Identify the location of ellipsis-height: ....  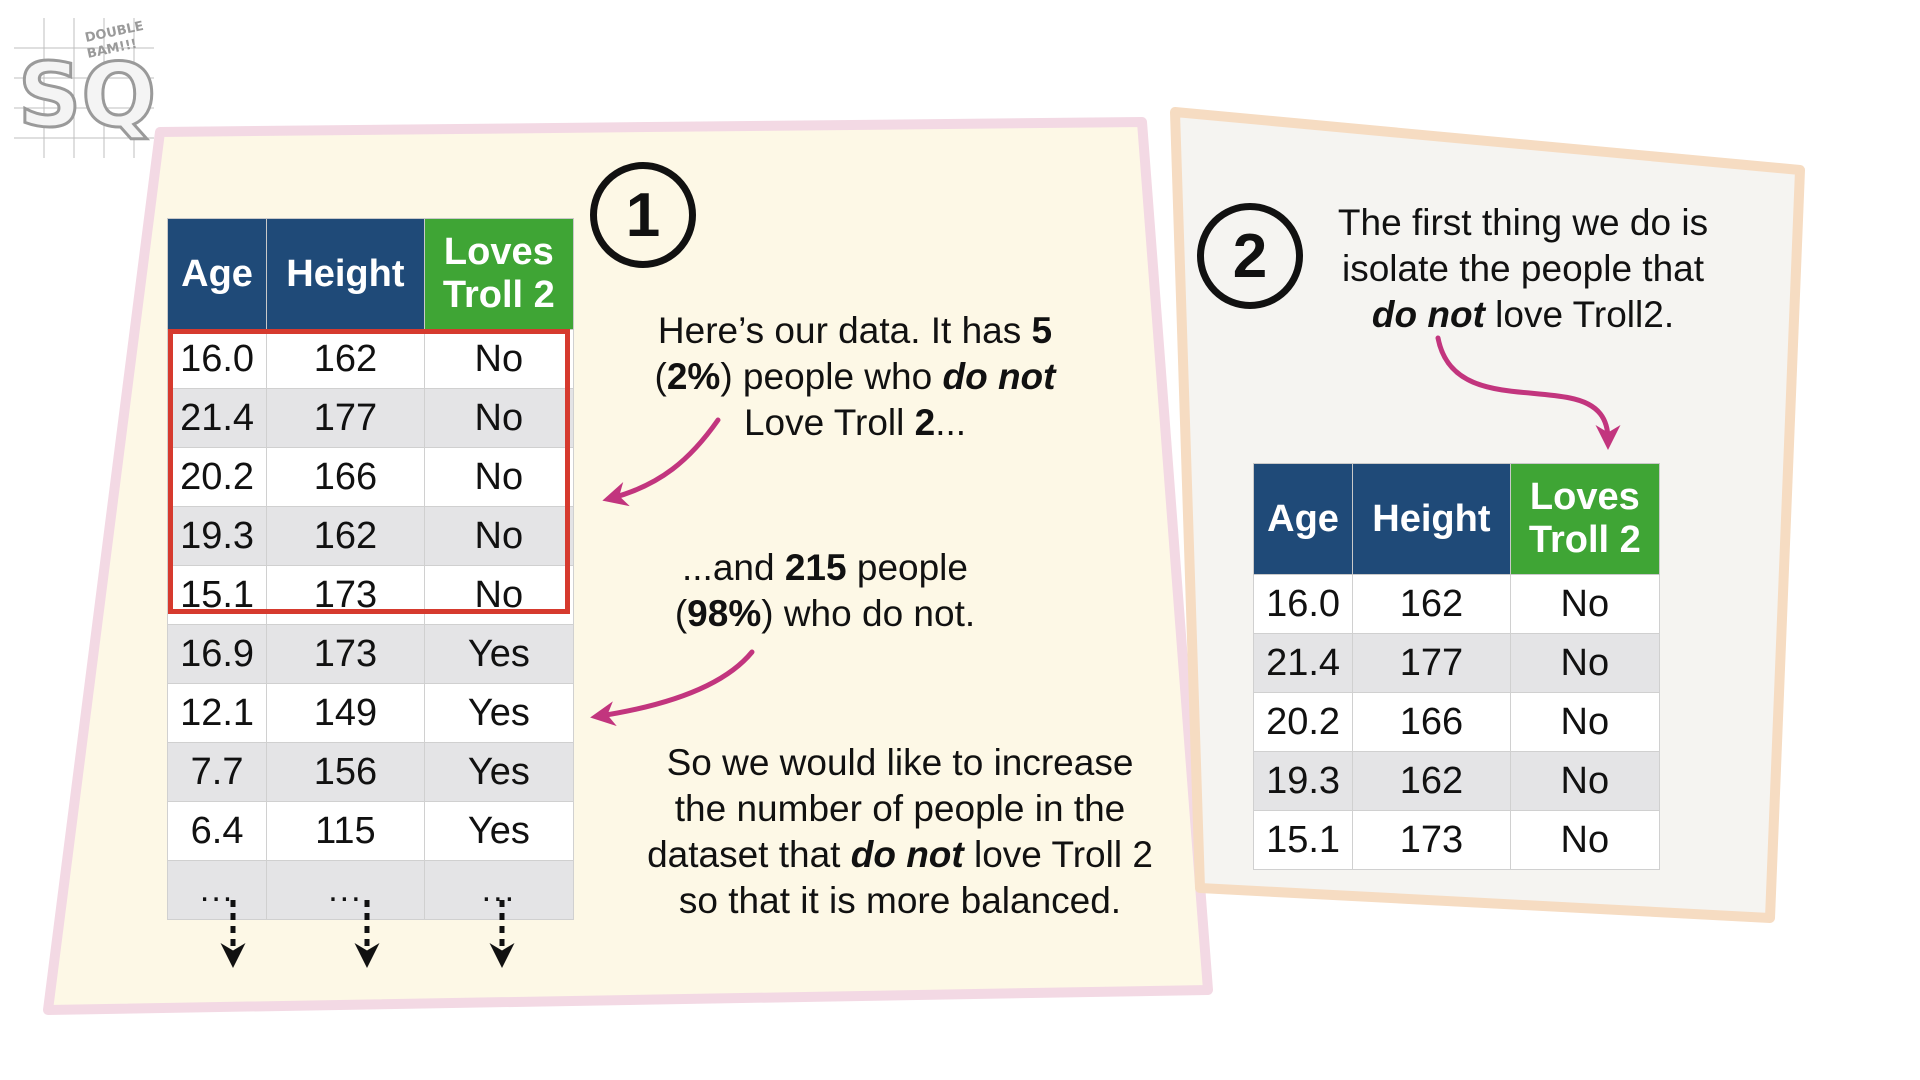
(345, 890).